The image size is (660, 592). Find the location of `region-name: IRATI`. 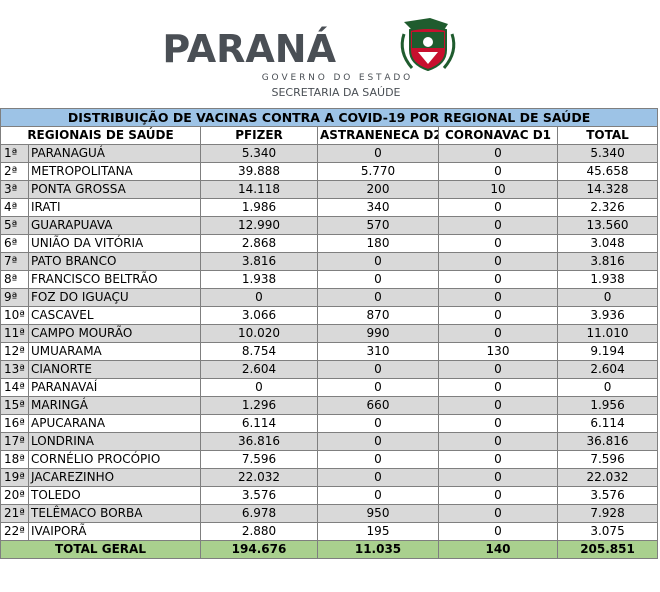

region-name: IRATI is located at coordinates (114, 207).